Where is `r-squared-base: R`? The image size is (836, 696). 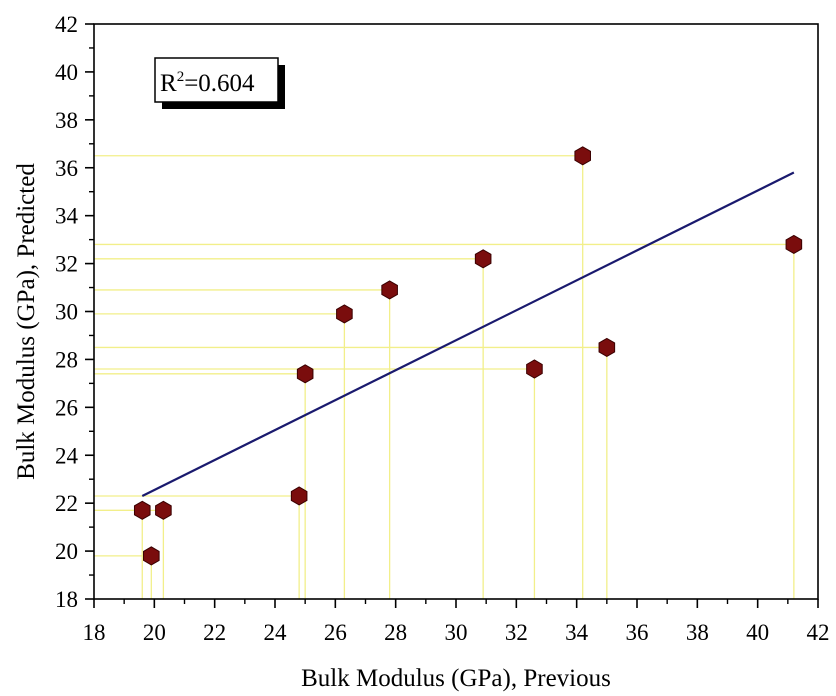 r-squared-base: R is located at coordinates (168, 83).